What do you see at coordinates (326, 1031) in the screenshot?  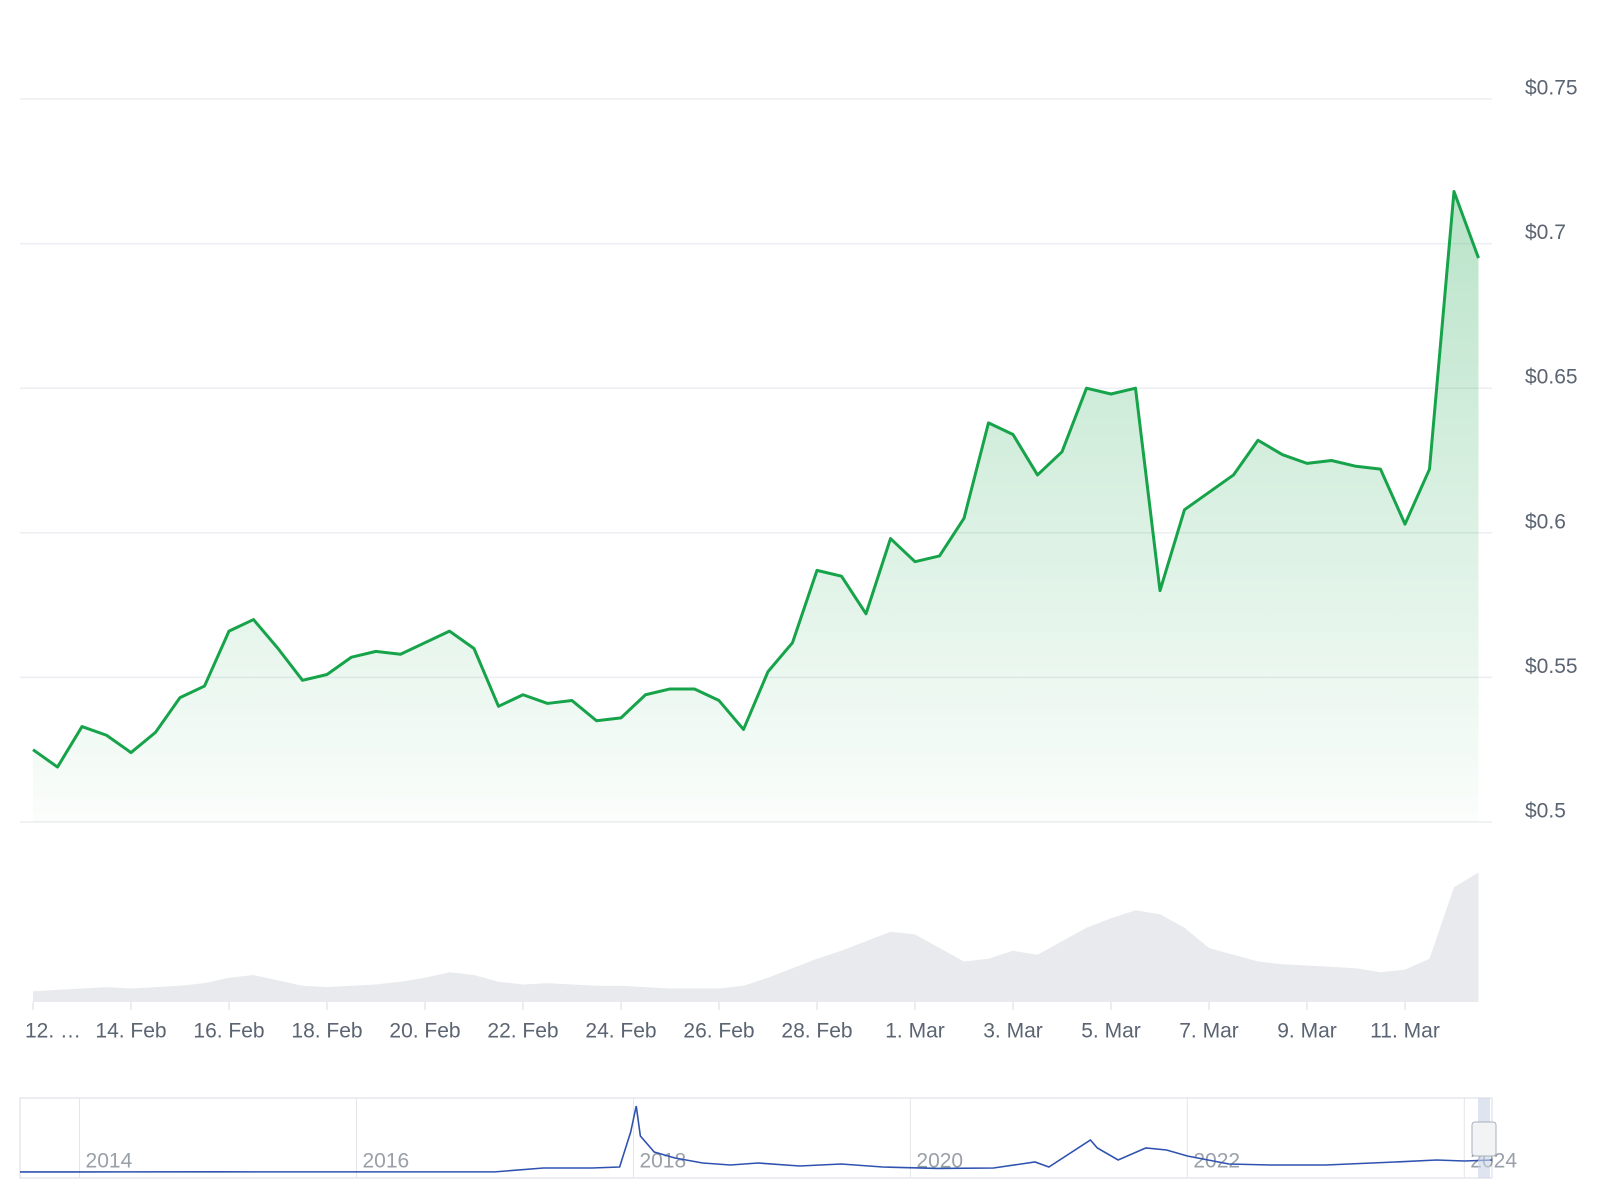 I see `x-tick-label: 18. Feb` at bounding box center [326, 1031].